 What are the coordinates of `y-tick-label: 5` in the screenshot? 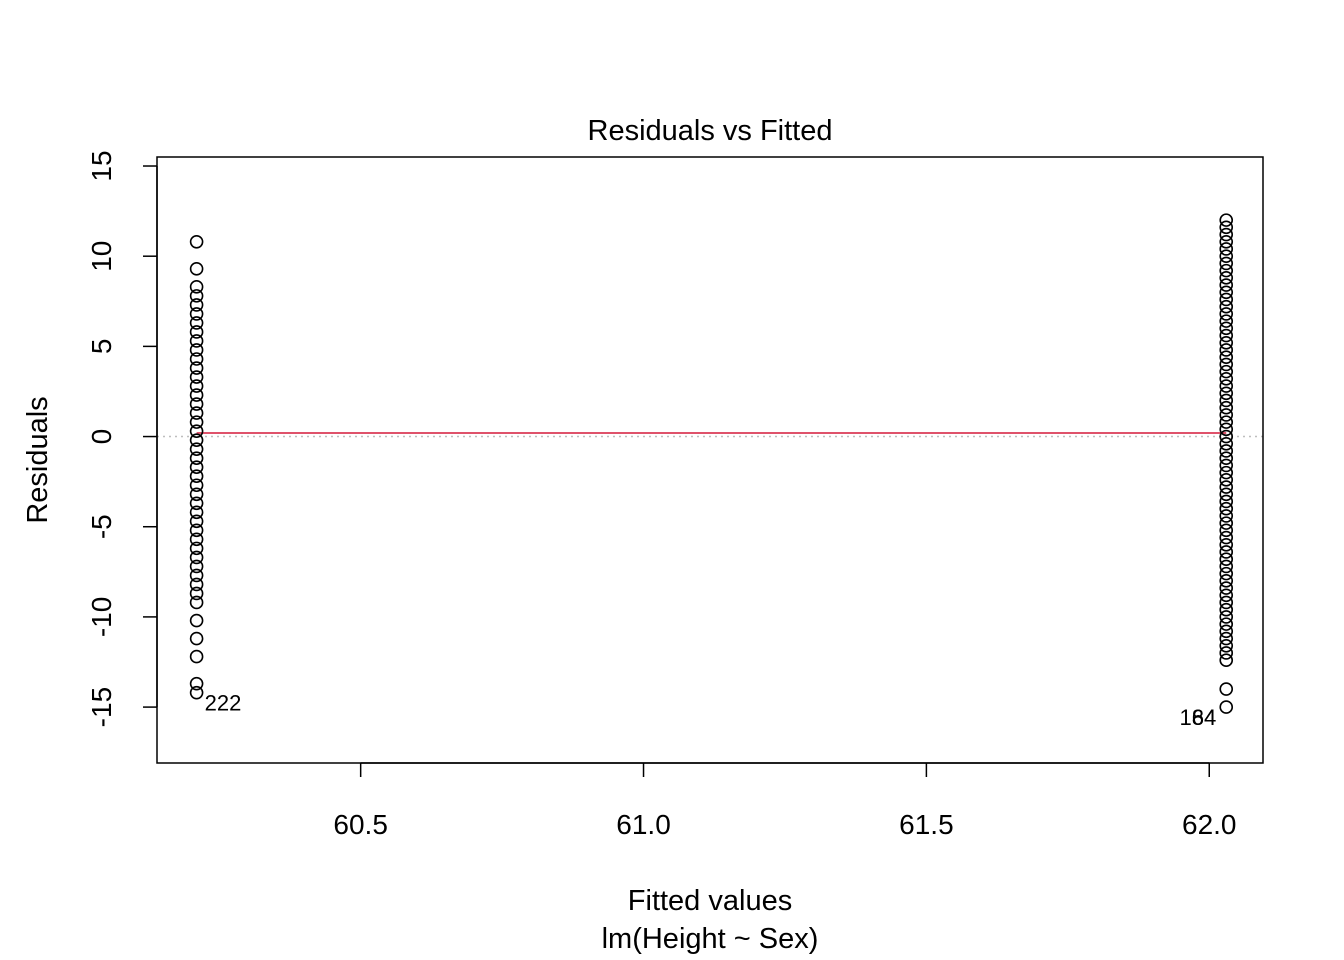 It's located at (101, 347).